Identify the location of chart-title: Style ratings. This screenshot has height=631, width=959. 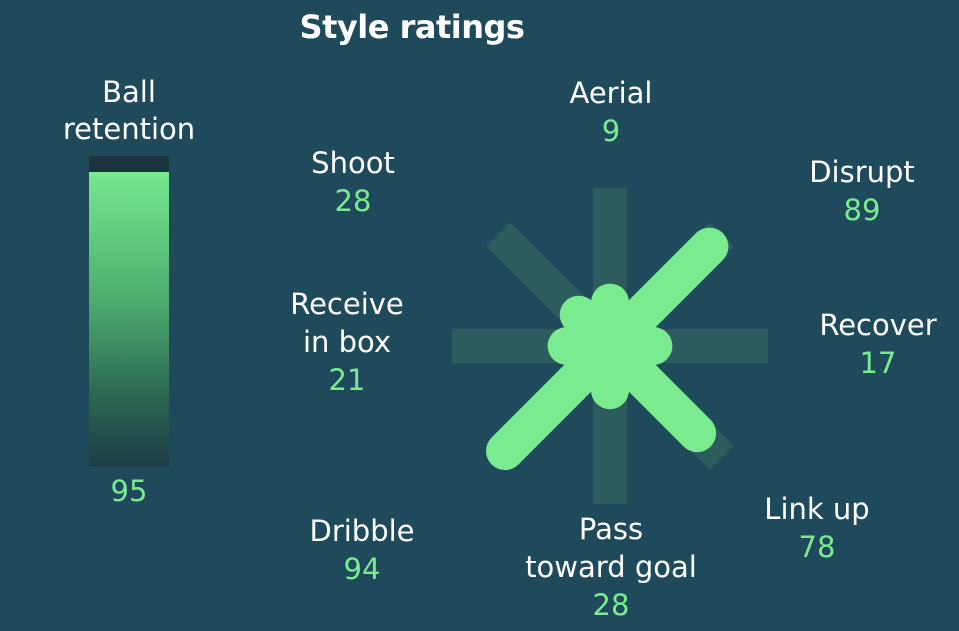
(412, 27).